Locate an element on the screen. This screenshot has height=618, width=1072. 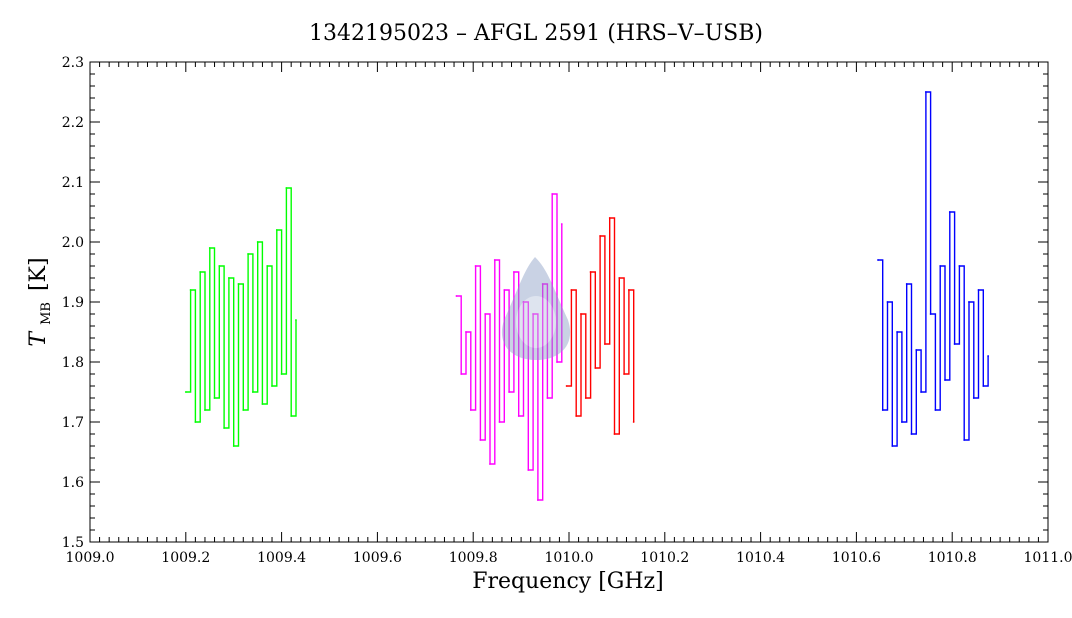
svg-text: T MB [K] is located at coordinates (41, 301).